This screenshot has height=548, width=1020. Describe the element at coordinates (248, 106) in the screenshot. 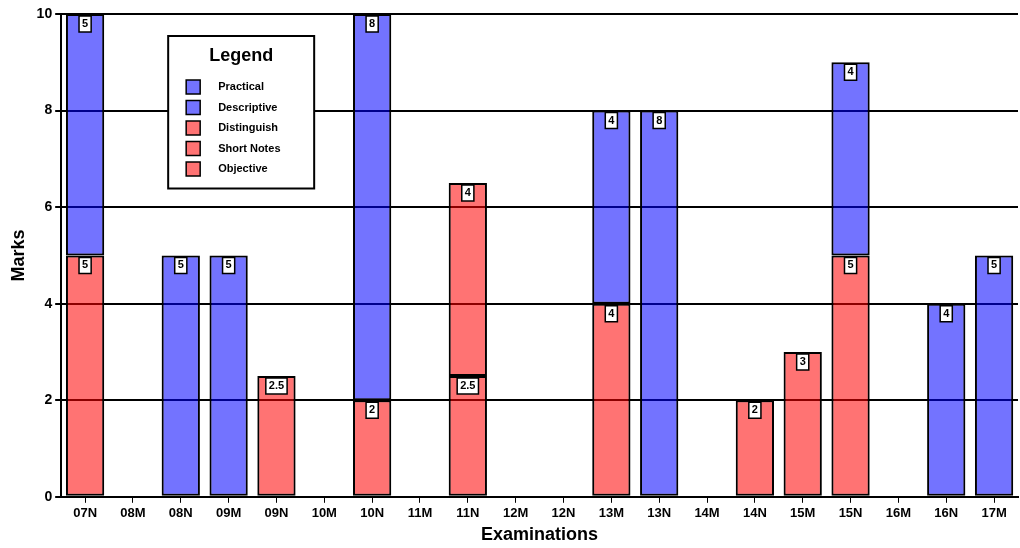

I see `legend-label: Descriptive` at that location.